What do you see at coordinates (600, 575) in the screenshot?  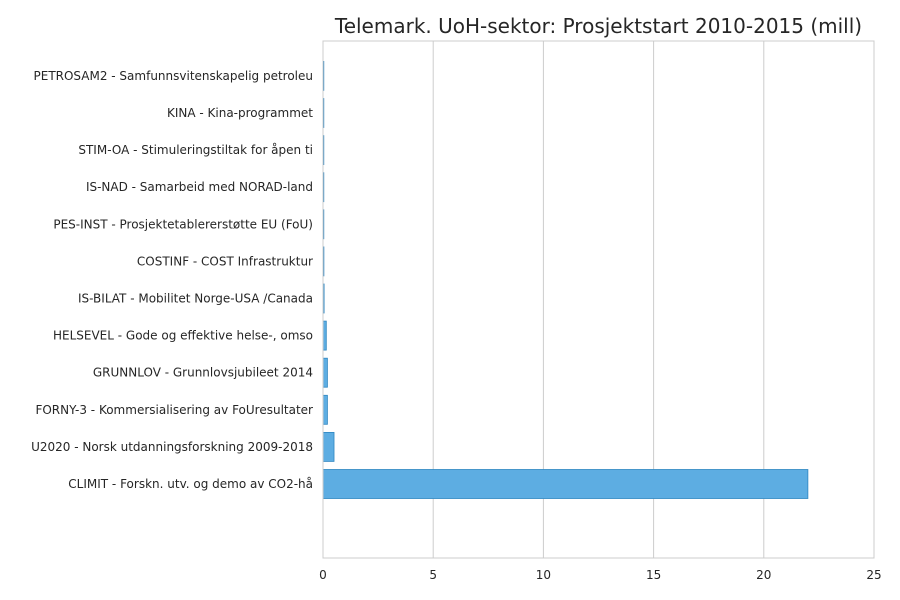 I see `x-tick-labels: 0 5 10 15 20 25` at bounding box center [600, 575].